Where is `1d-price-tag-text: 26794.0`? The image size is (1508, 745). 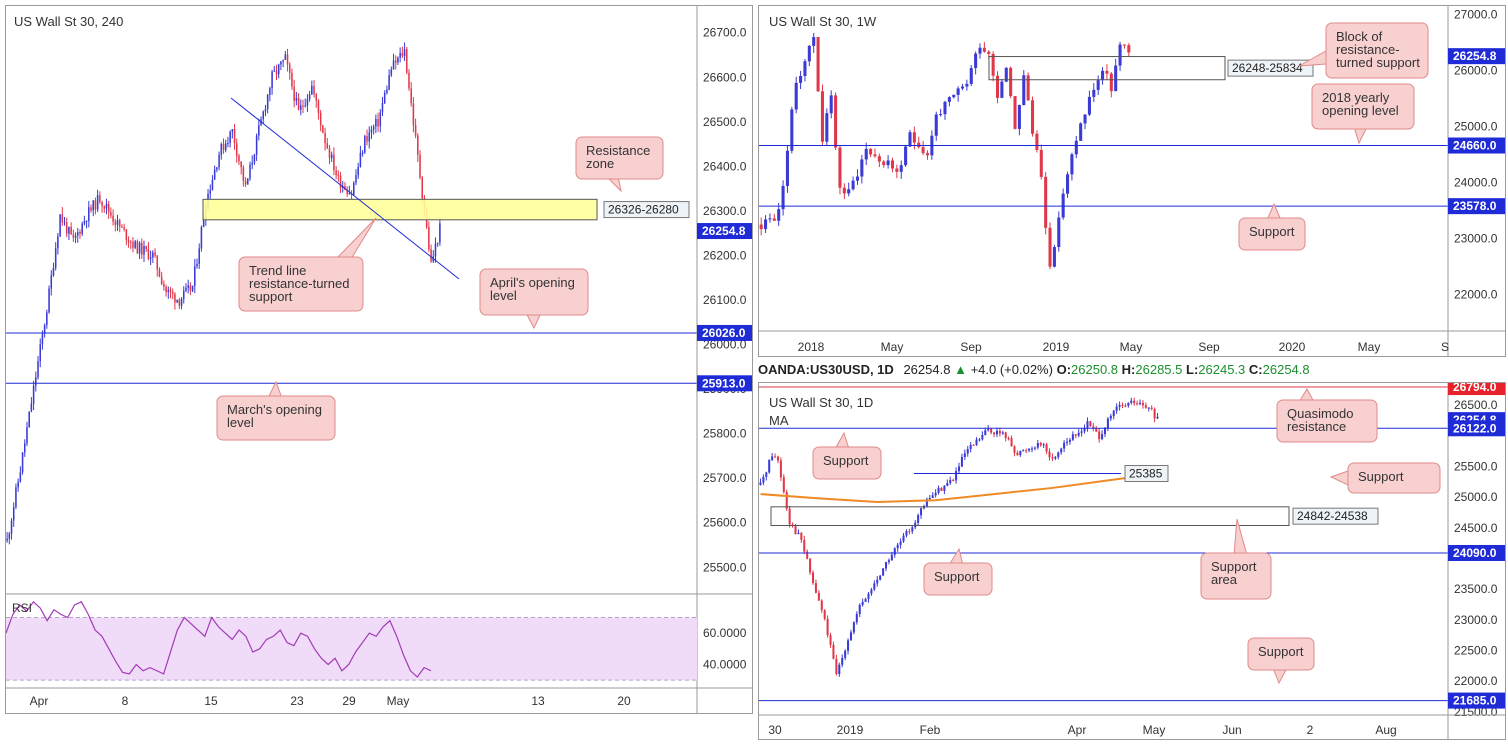
1d-price-tag-text: 26794.0 is located at coordinates (1475, 388).